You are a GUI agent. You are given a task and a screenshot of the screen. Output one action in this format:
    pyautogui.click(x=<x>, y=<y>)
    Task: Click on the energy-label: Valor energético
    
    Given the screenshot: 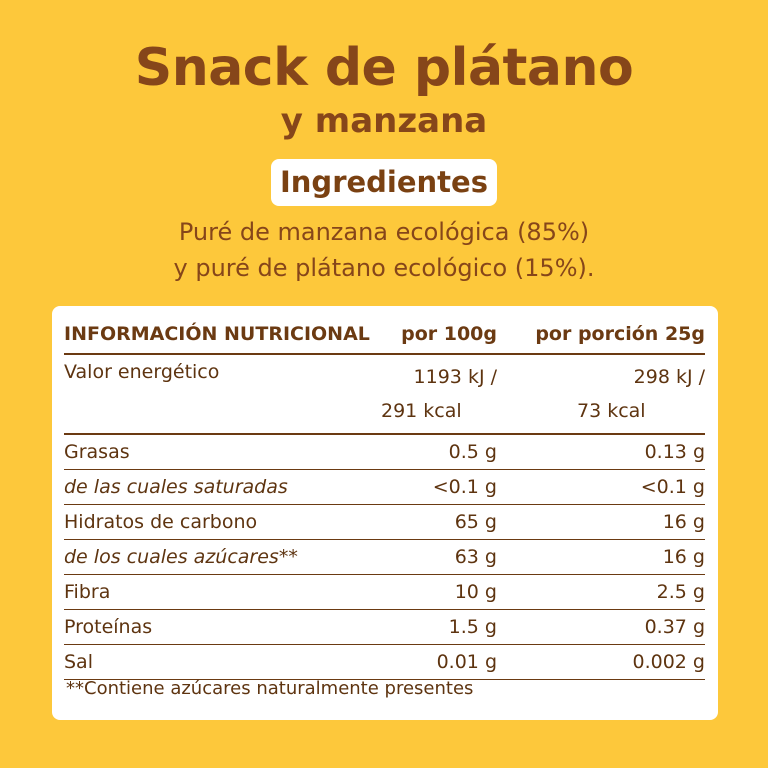 What is the action you would take?
    pyautogui.click(x=221, y=394)
    